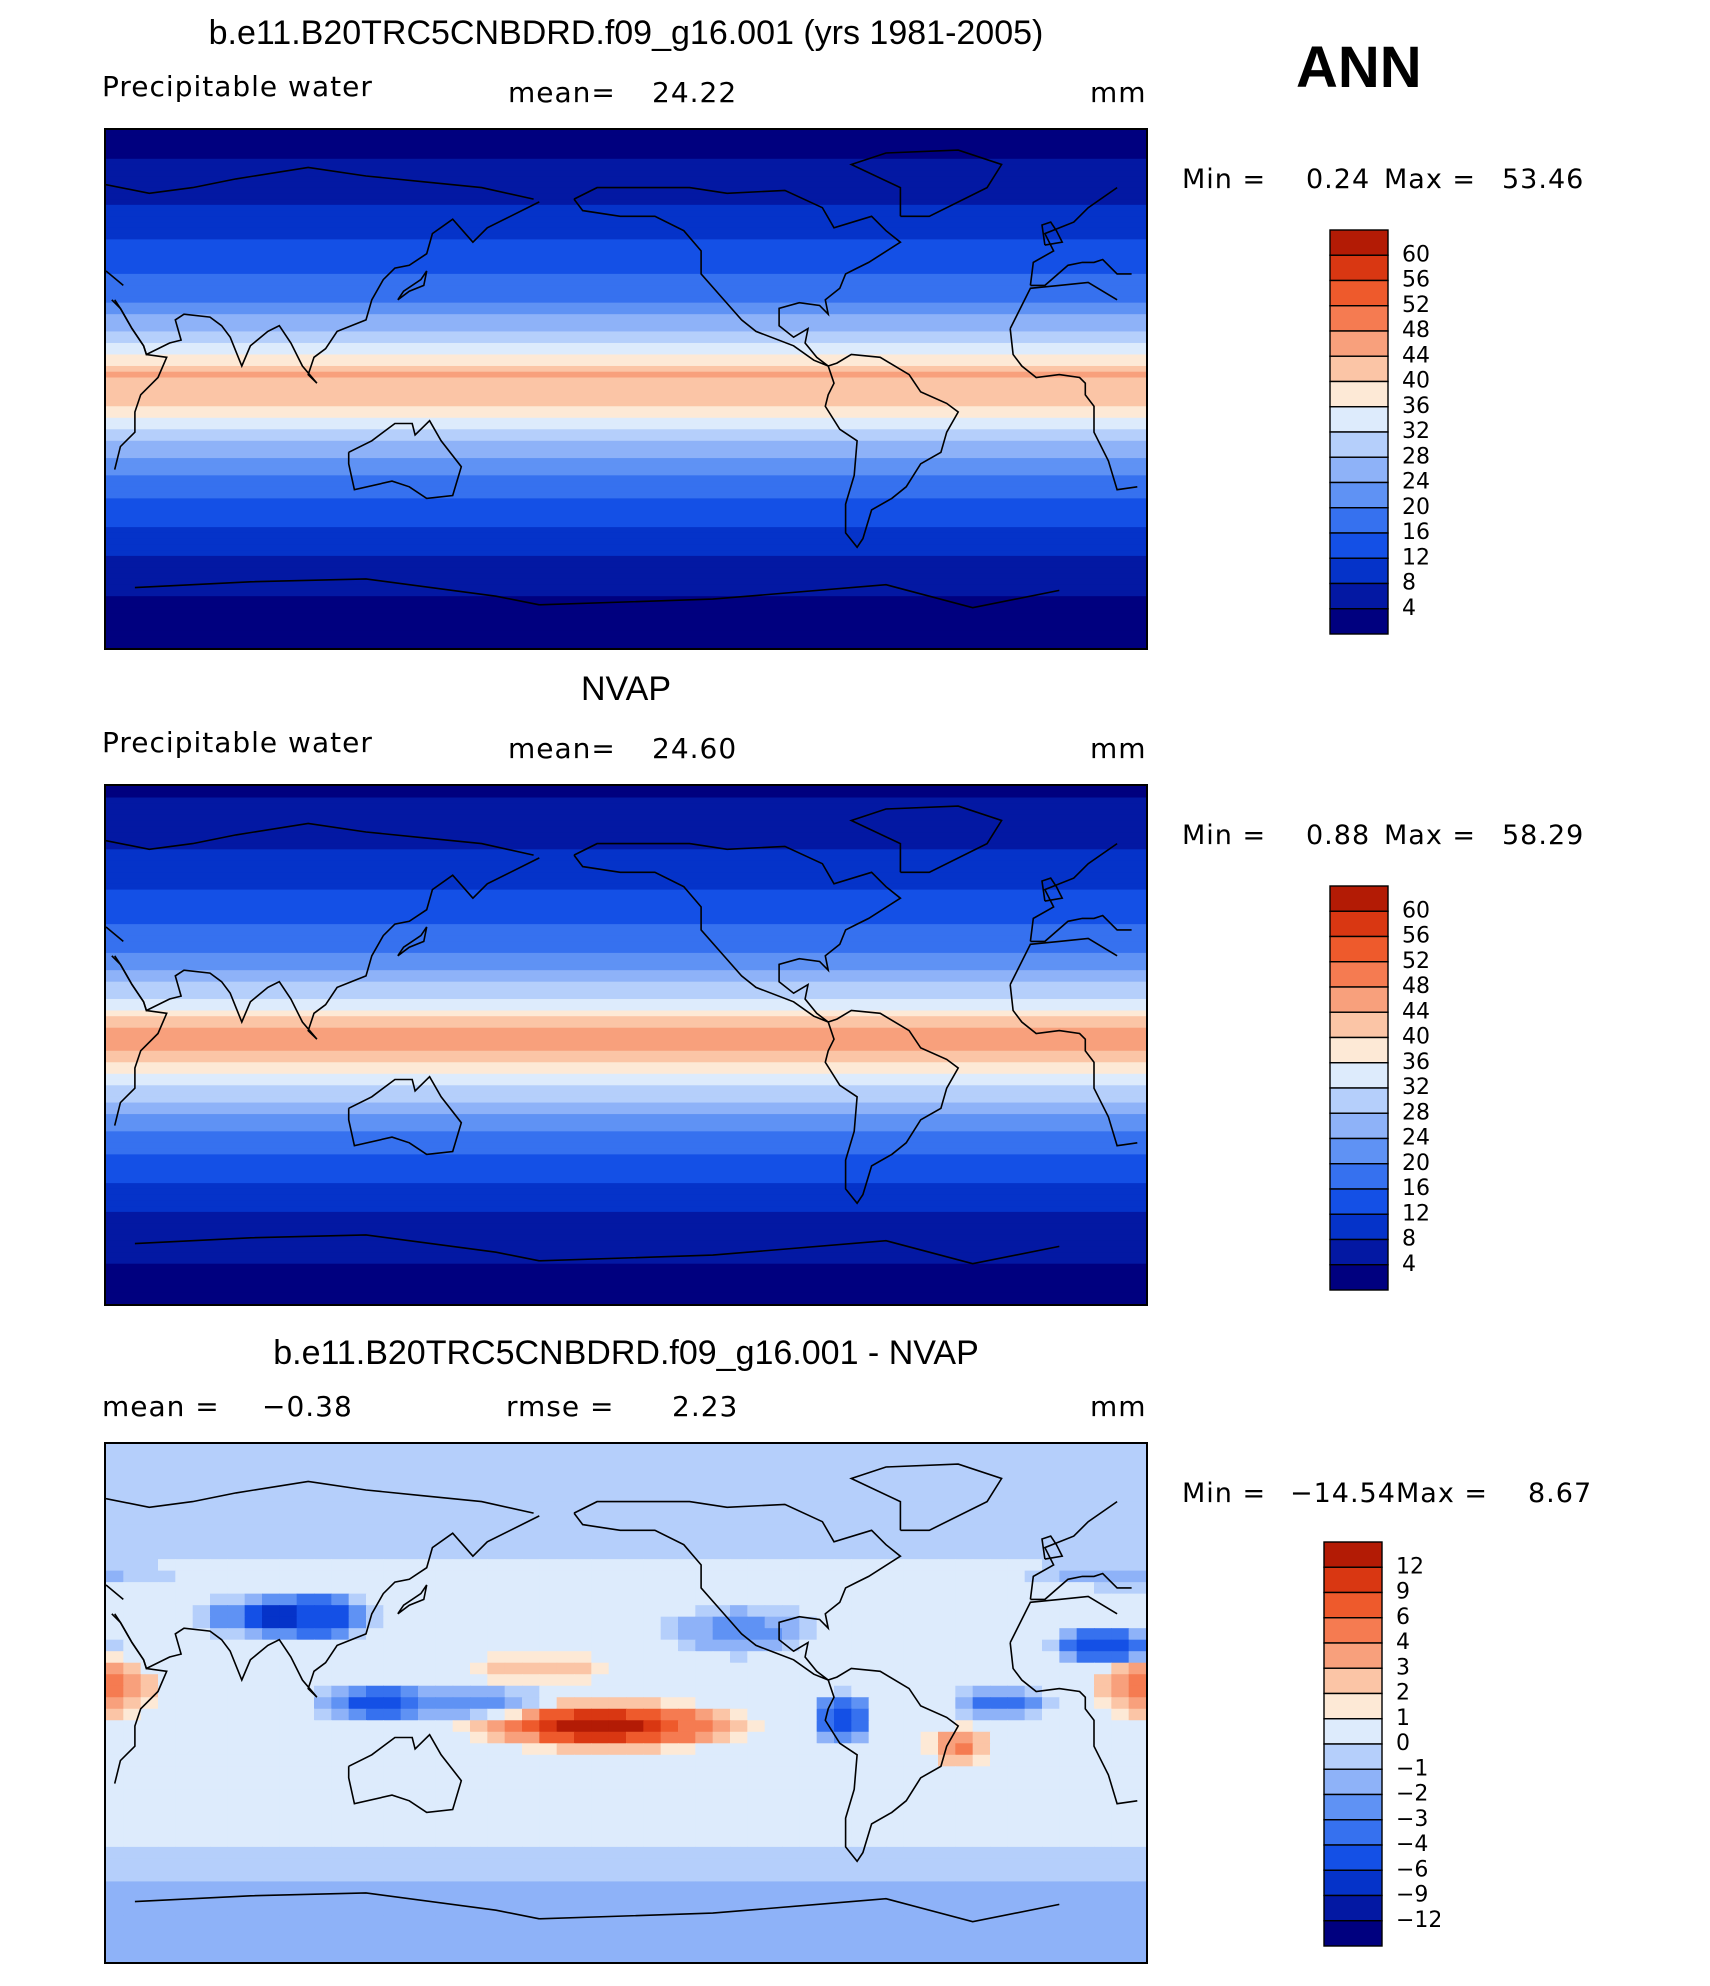 This screenshot has width=1710, height=1986. I want to click on panel-2-variable: Precipitable water, so click(237, 742).